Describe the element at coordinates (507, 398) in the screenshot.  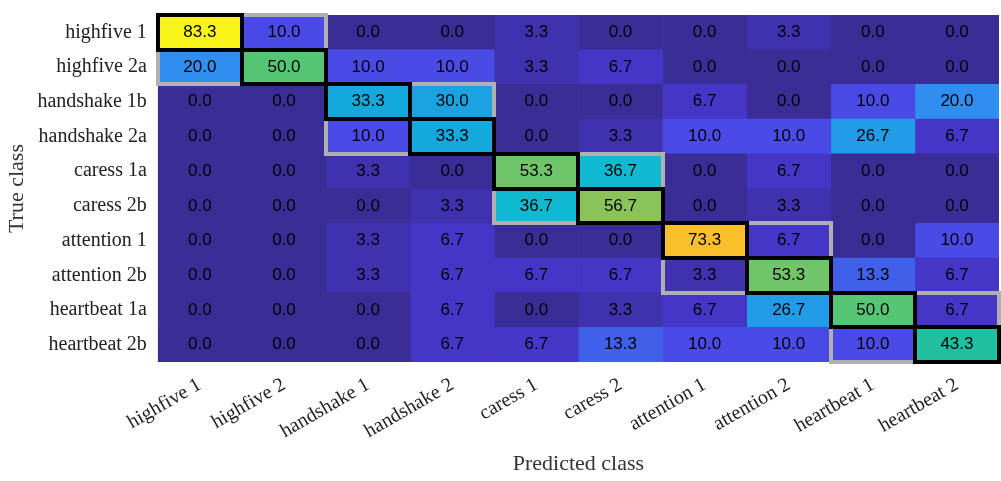
I see `x-tick-label: caress 1` at that location.